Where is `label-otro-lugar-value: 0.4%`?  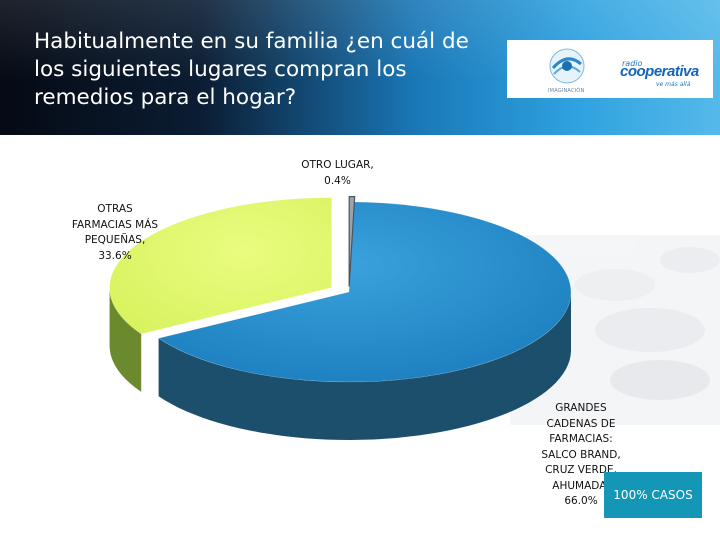
label-otro-lugar-value: 0.4% is located at coordinates (337, 180).